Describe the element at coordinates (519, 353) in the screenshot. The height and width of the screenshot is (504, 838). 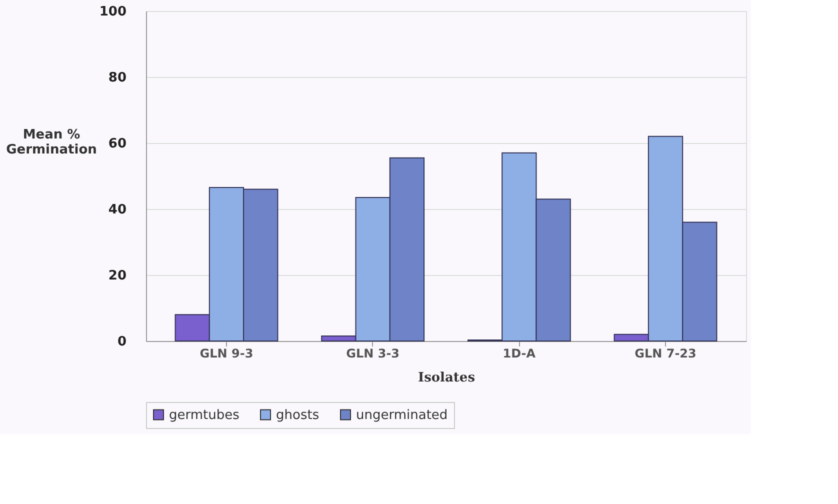
I see `x-tick-label: 1D-A` at that location.